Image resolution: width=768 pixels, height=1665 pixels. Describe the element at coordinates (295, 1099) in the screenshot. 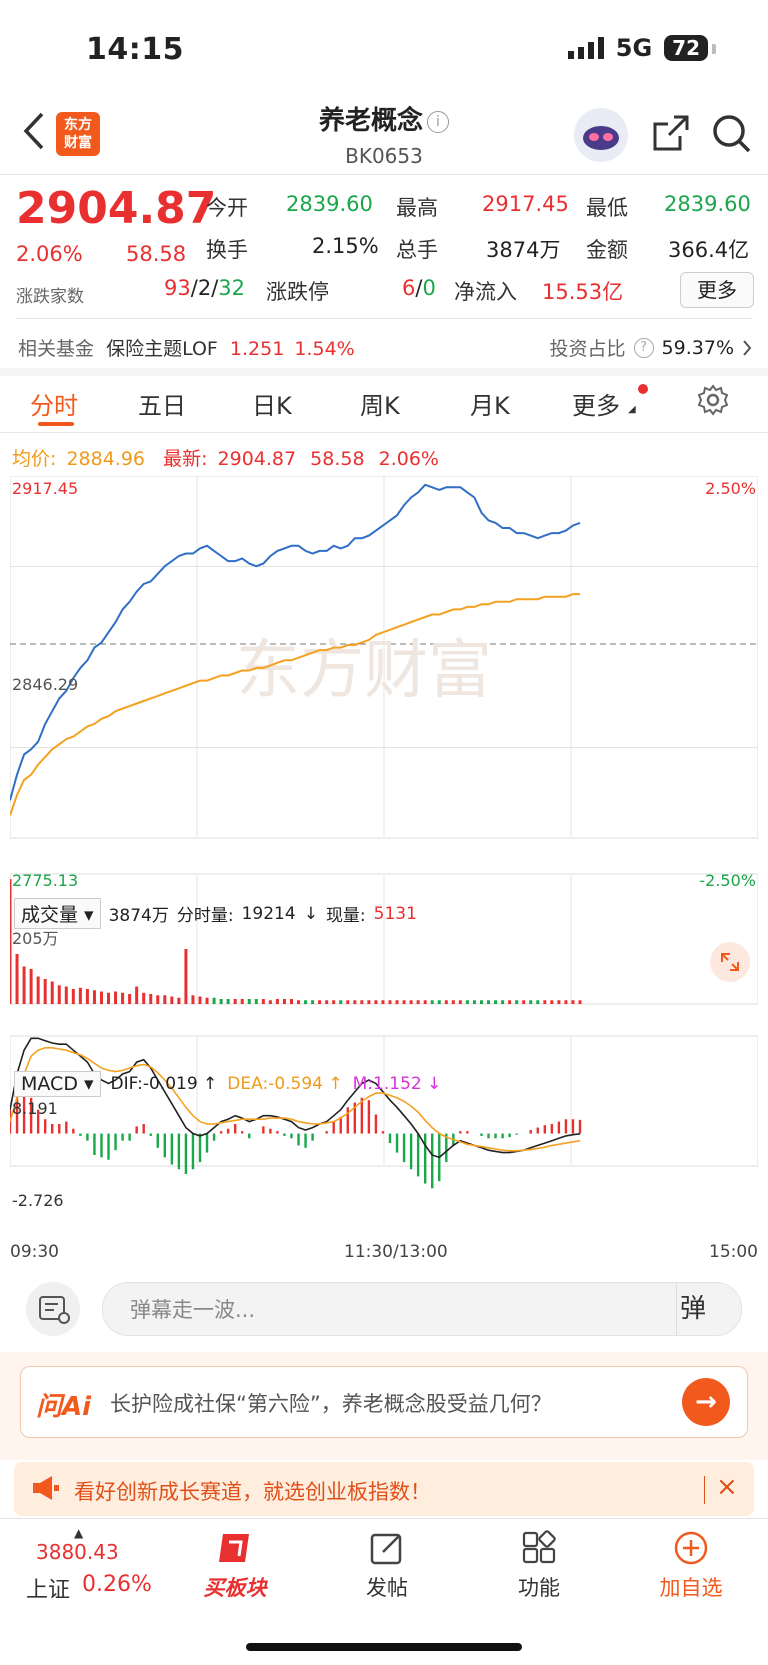

I see `dea-line` at that location.